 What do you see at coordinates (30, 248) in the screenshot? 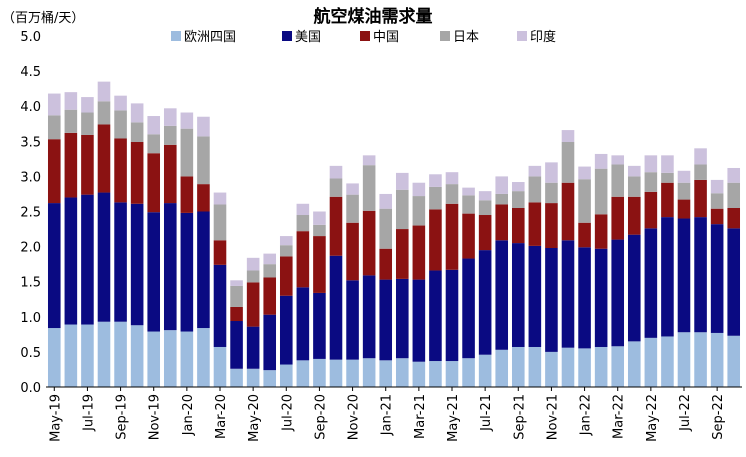
I see `y-tick-label: 2.0` at bounding box center [30, 248].